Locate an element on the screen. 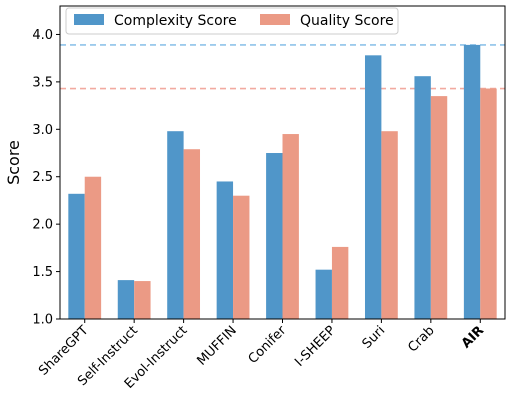  bar-quality-score-evol-instruct is located at coordinates (192, 234).